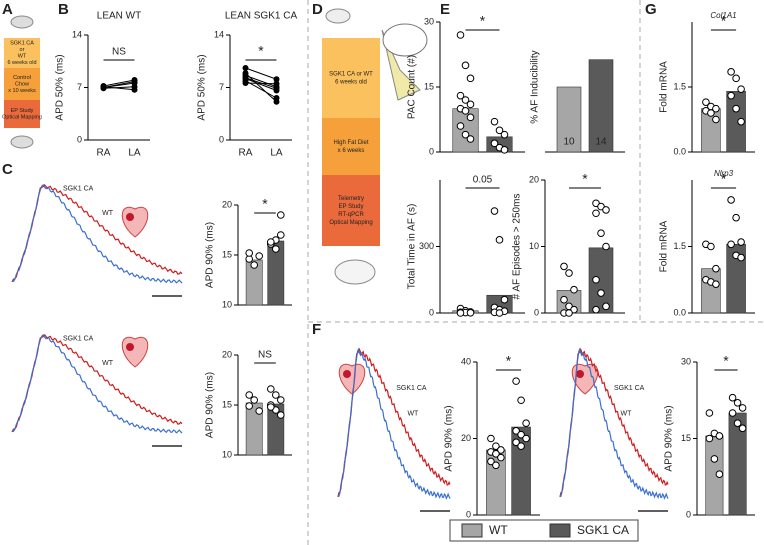 The image size is (764, 545). I want to click on annotation: NS, so click(265, 355).